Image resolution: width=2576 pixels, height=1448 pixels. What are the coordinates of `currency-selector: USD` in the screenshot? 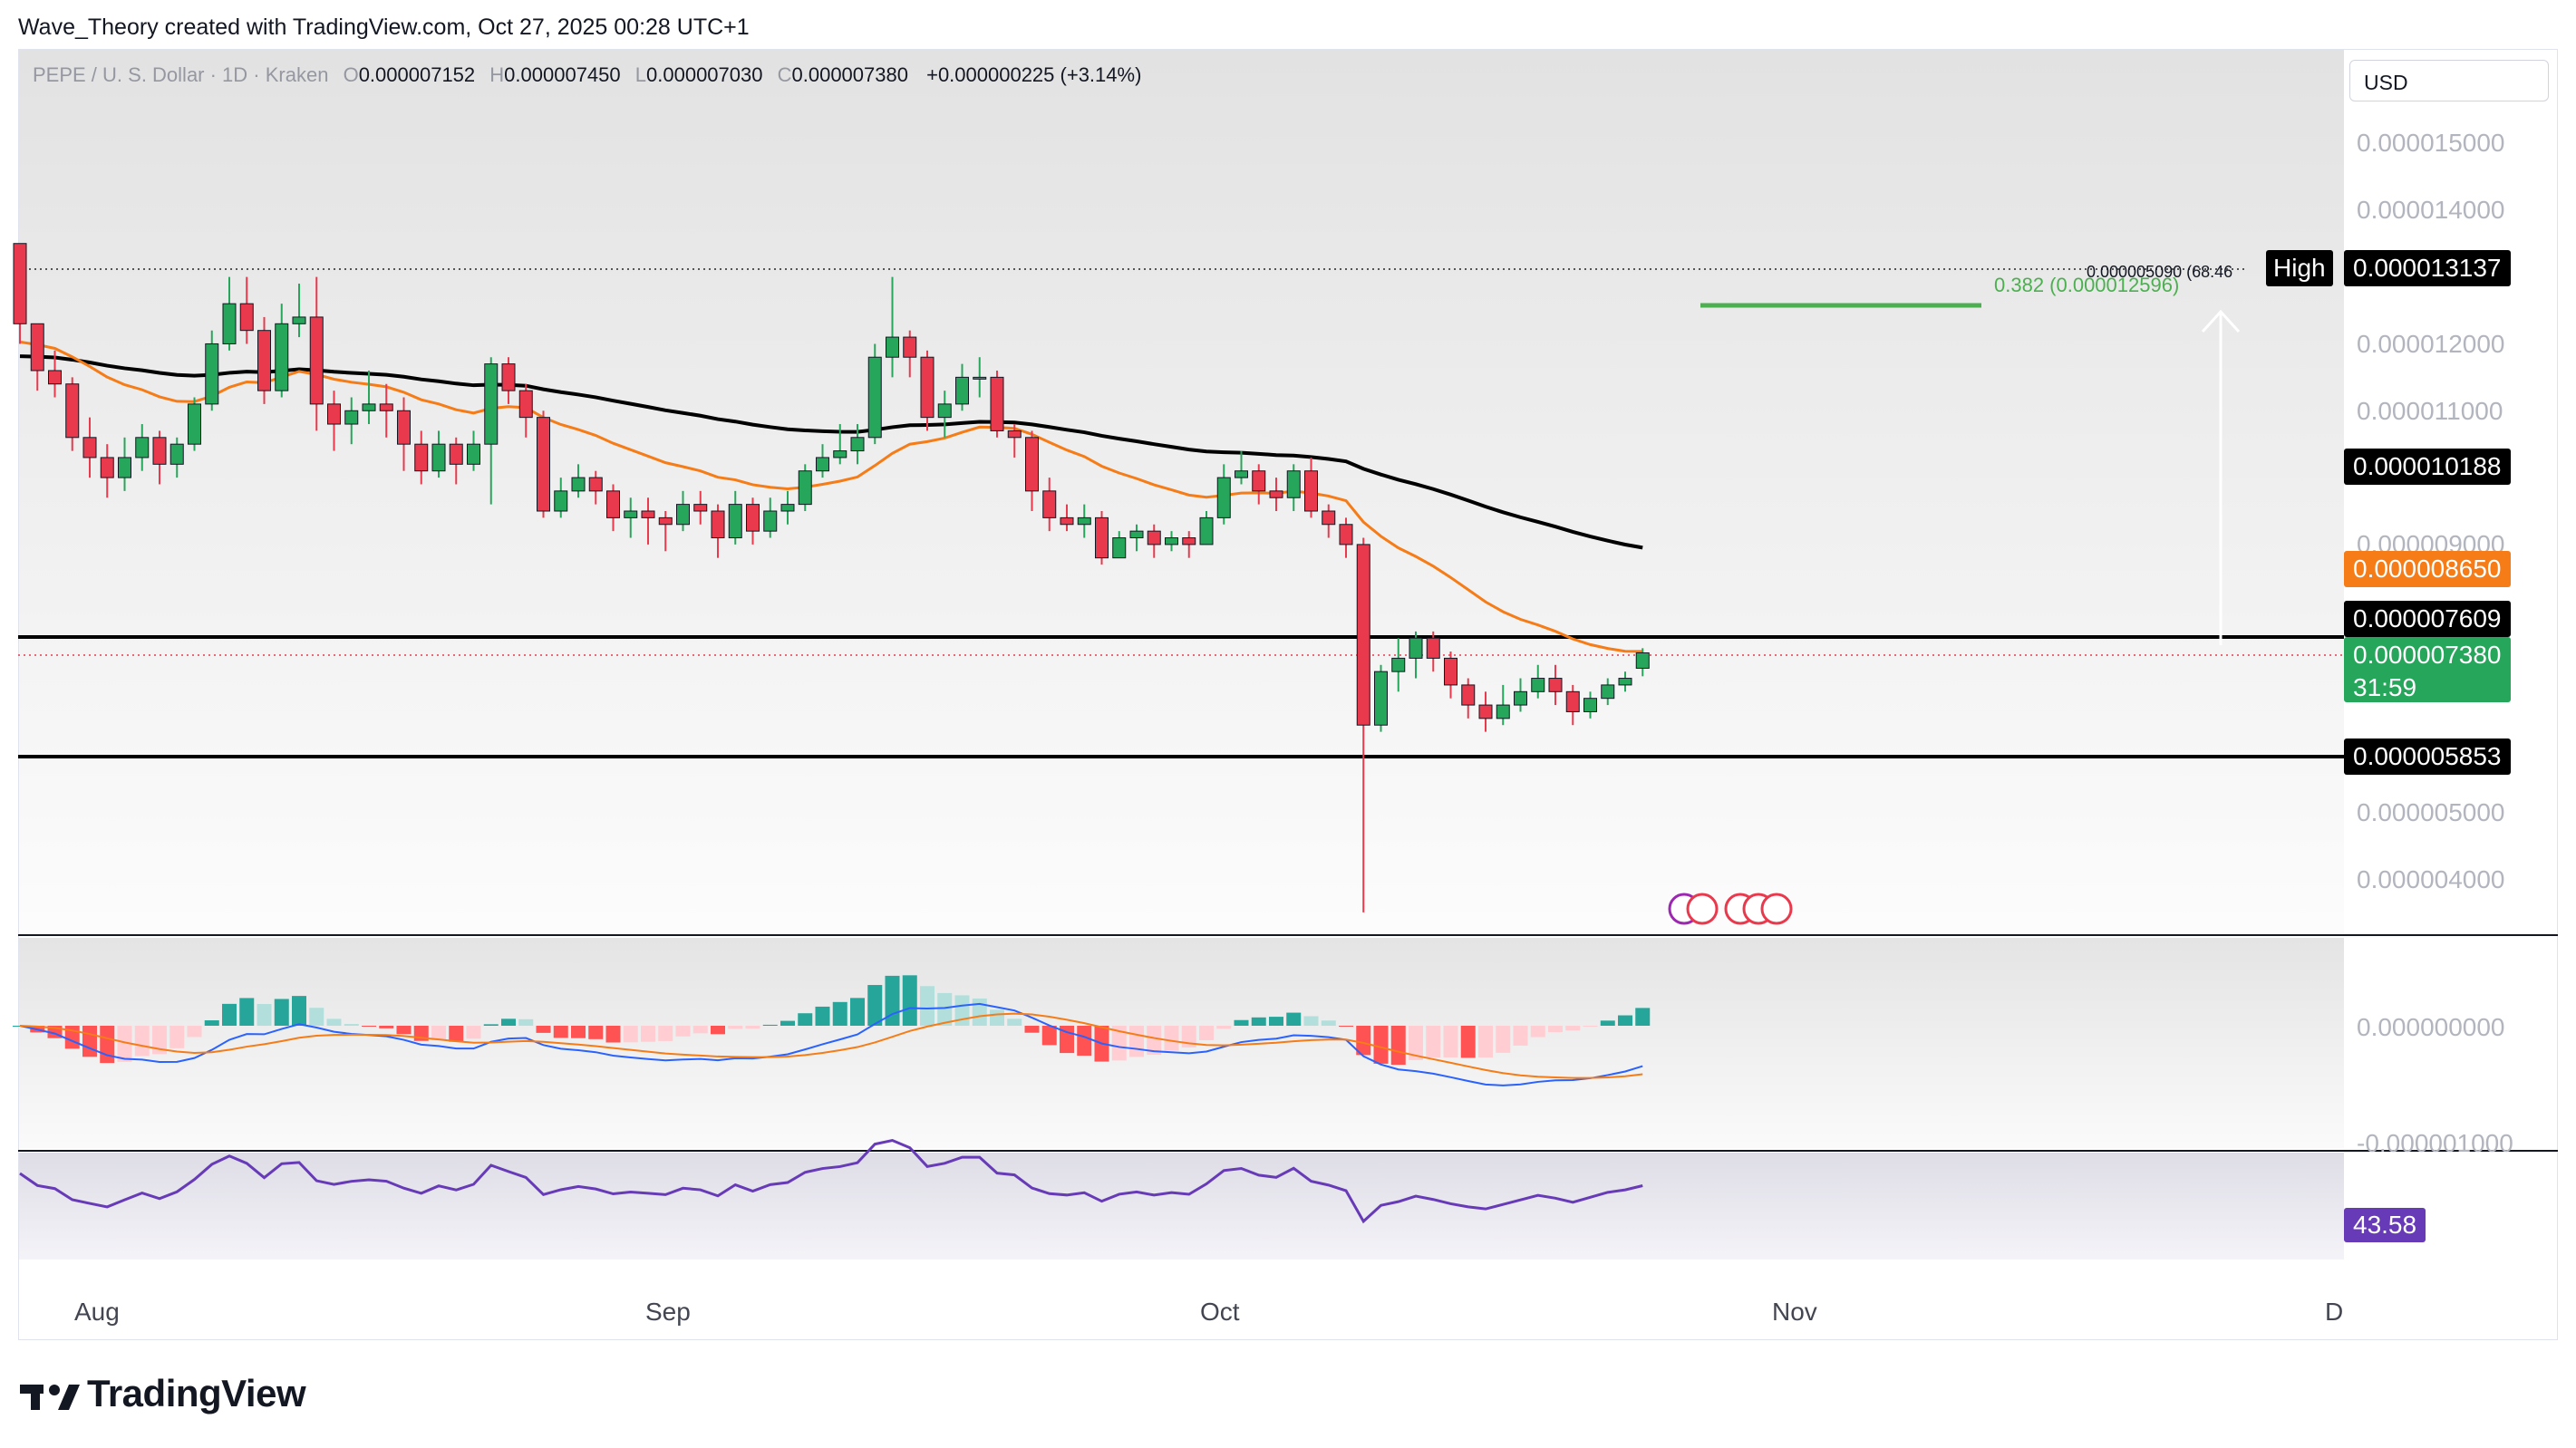 It's located at (2449, 80).